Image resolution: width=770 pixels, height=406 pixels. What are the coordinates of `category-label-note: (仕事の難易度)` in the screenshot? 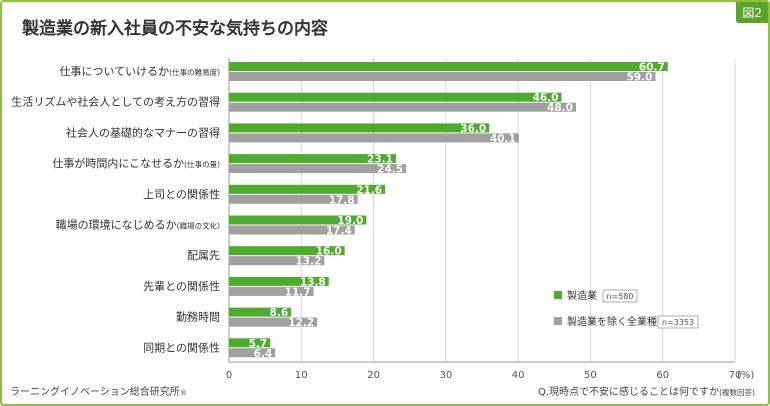 It's located at (194, 72).